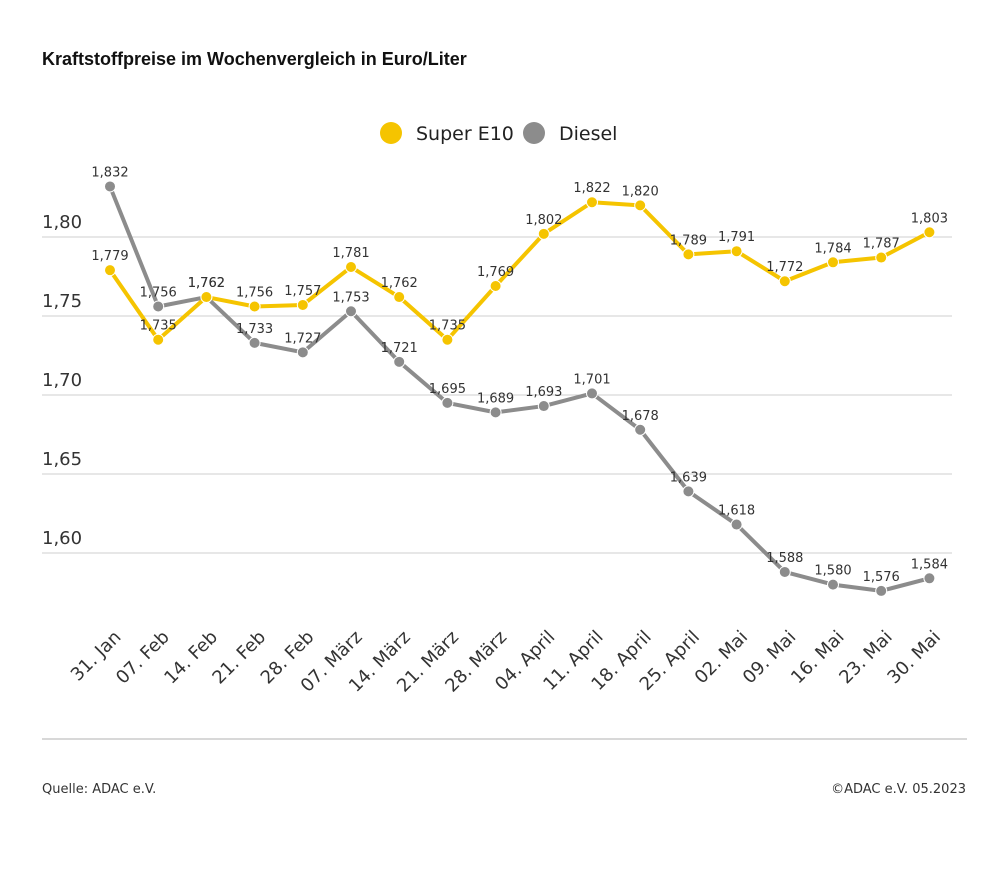 This screenshot has width=1008, height=884. Describe the element at coordinates (784, 267) in the screenshot. I see `data-label: 1,772` at that location.